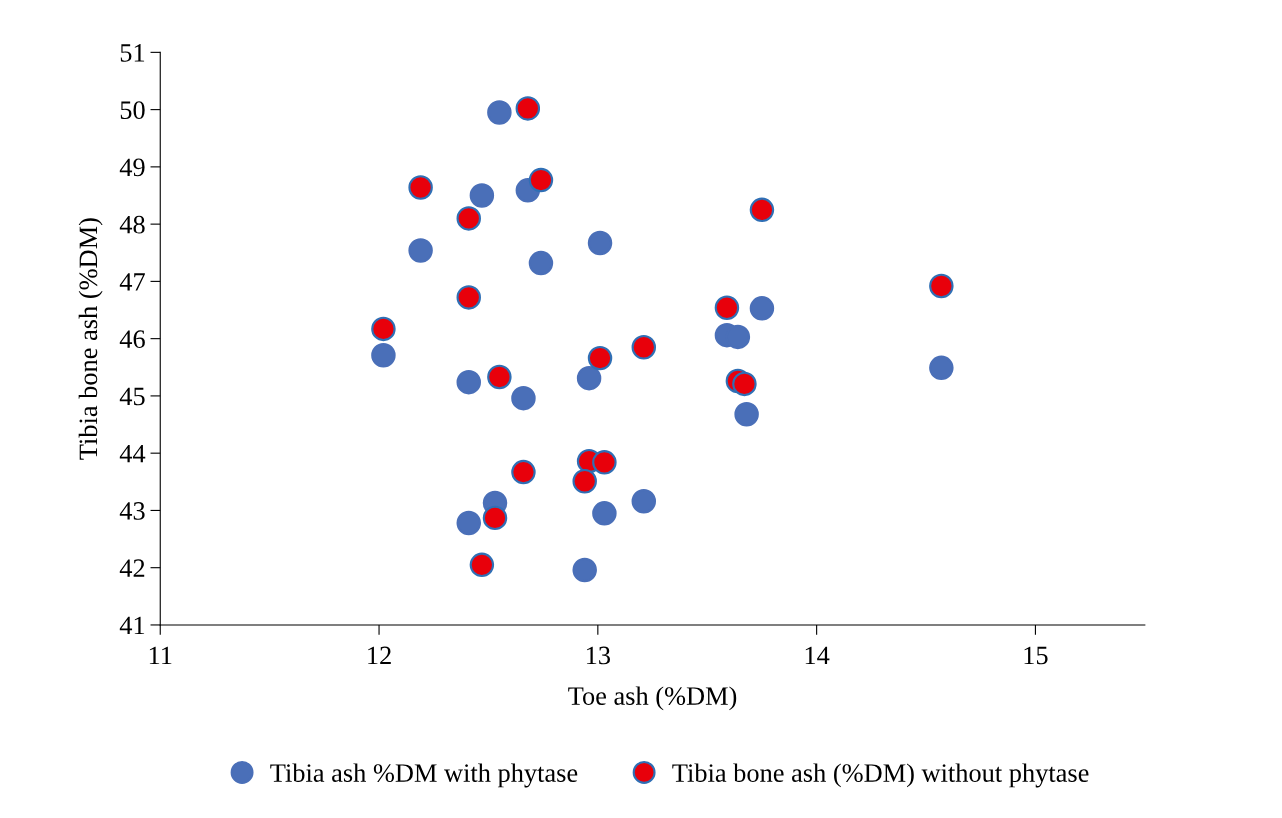 This screenshot has height=818, width=1282. I want to click on y-tick-label: 44, so click(132, 453).